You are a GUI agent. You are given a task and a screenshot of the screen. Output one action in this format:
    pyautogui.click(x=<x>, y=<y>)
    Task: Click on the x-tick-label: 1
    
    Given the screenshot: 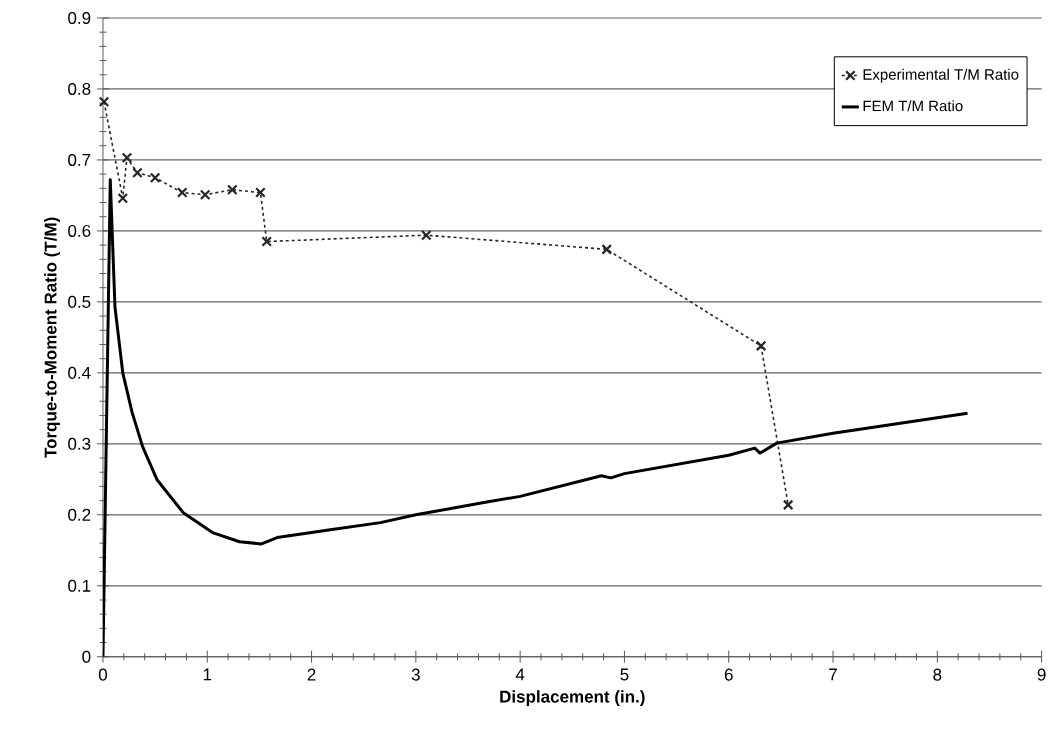 What is the action you would take?
    pyautogui.click(x=207, y=674)
    